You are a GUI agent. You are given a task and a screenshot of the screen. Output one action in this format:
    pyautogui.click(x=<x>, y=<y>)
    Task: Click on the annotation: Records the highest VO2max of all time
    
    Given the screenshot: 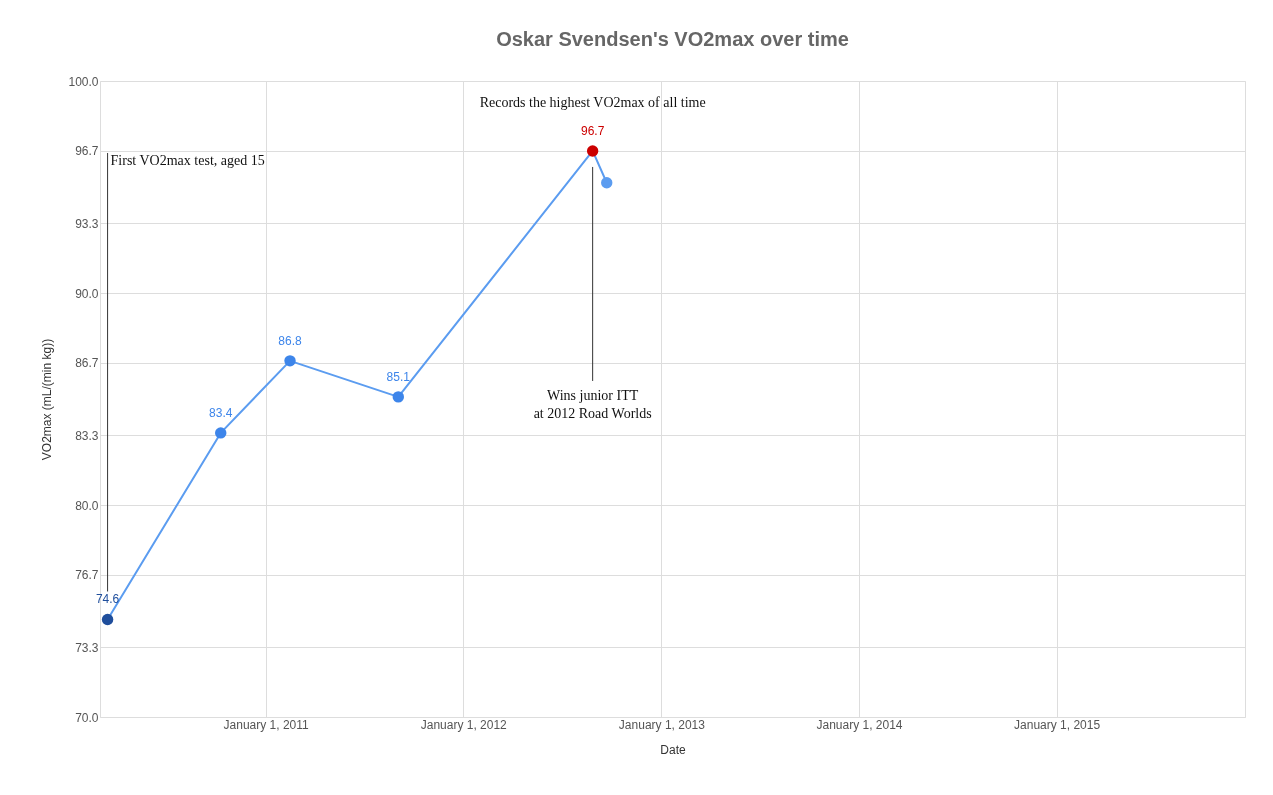 What is the action you would take?
    pyautogui.click(x=592, y=102)
    